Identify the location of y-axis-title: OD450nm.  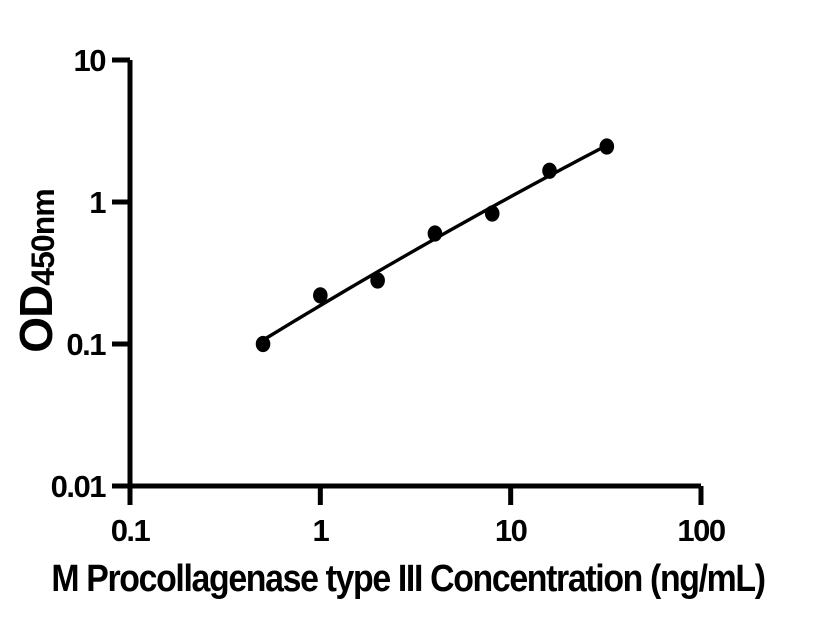
(36, 271).